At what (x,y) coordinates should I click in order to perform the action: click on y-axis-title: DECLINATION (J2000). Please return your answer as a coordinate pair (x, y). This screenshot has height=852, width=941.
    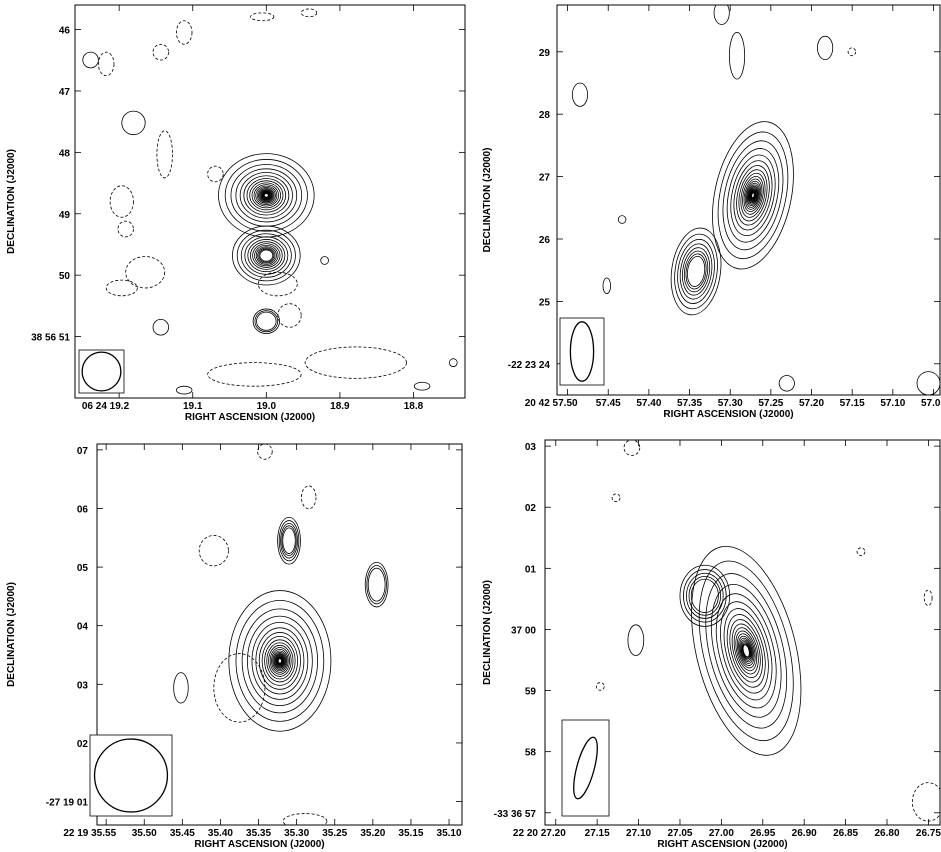
    Looking at the image, I should click on (487, 200).